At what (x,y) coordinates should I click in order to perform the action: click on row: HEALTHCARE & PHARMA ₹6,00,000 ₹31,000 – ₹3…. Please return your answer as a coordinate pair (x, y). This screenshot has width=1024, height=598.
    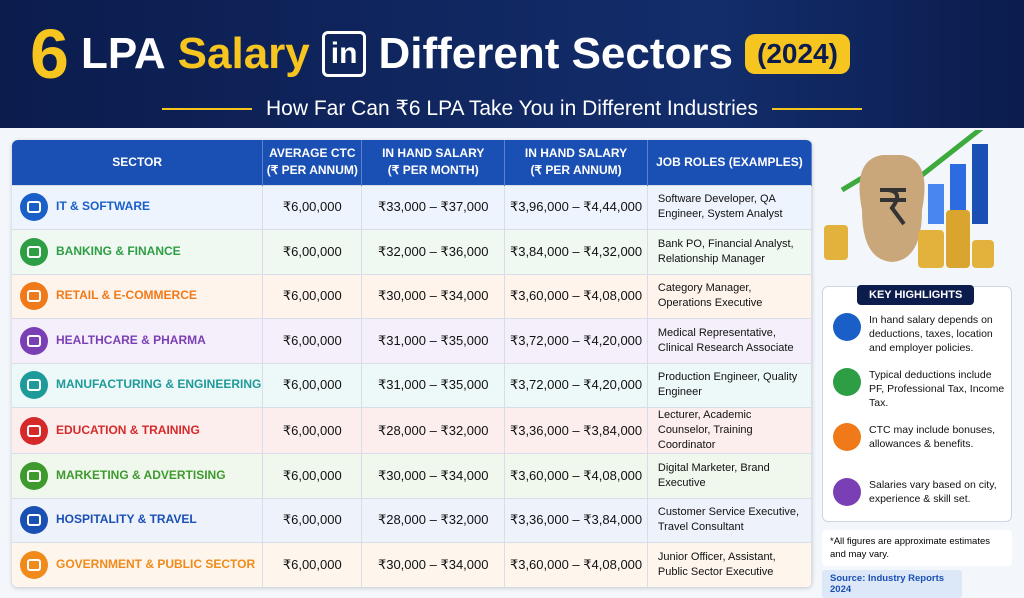
    Looking at the image, I should click on (412, 340).